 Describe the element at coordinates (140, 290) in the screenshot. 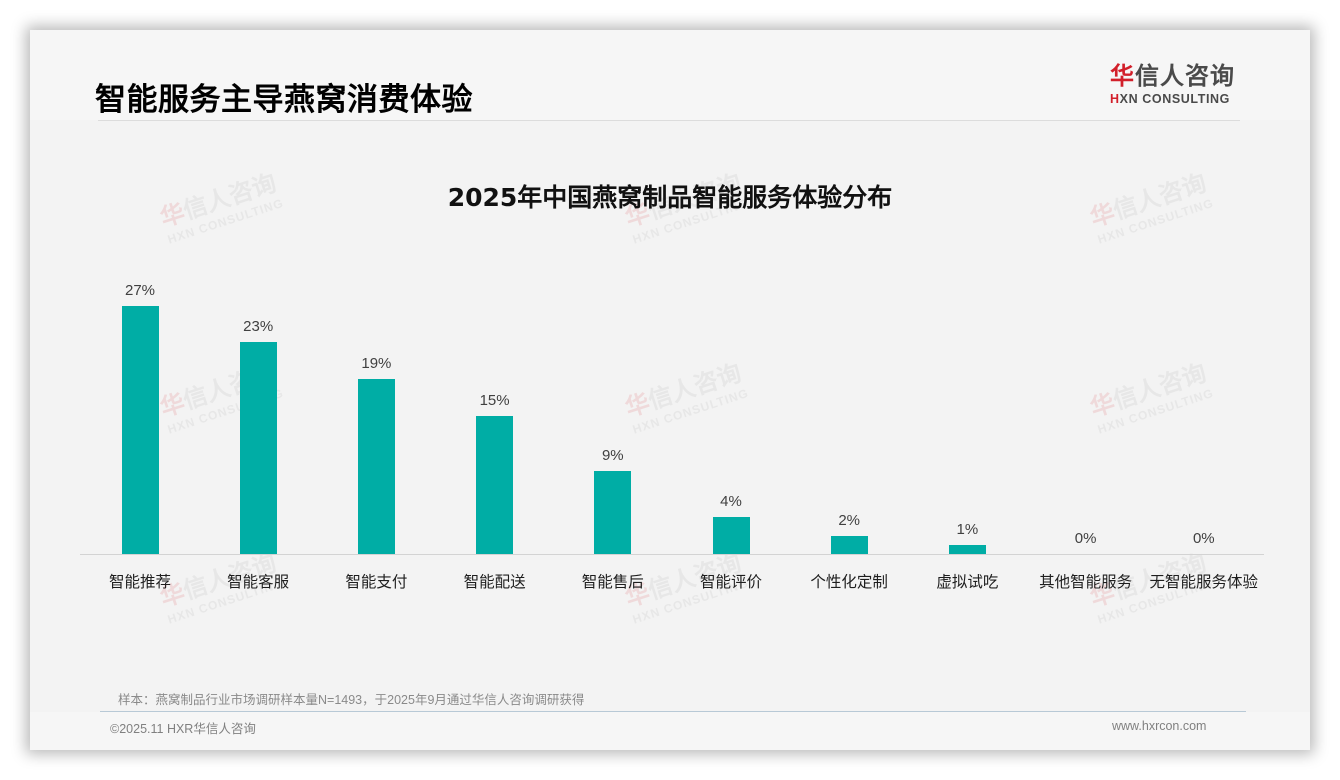

I see `value-label: 27%` at that location.